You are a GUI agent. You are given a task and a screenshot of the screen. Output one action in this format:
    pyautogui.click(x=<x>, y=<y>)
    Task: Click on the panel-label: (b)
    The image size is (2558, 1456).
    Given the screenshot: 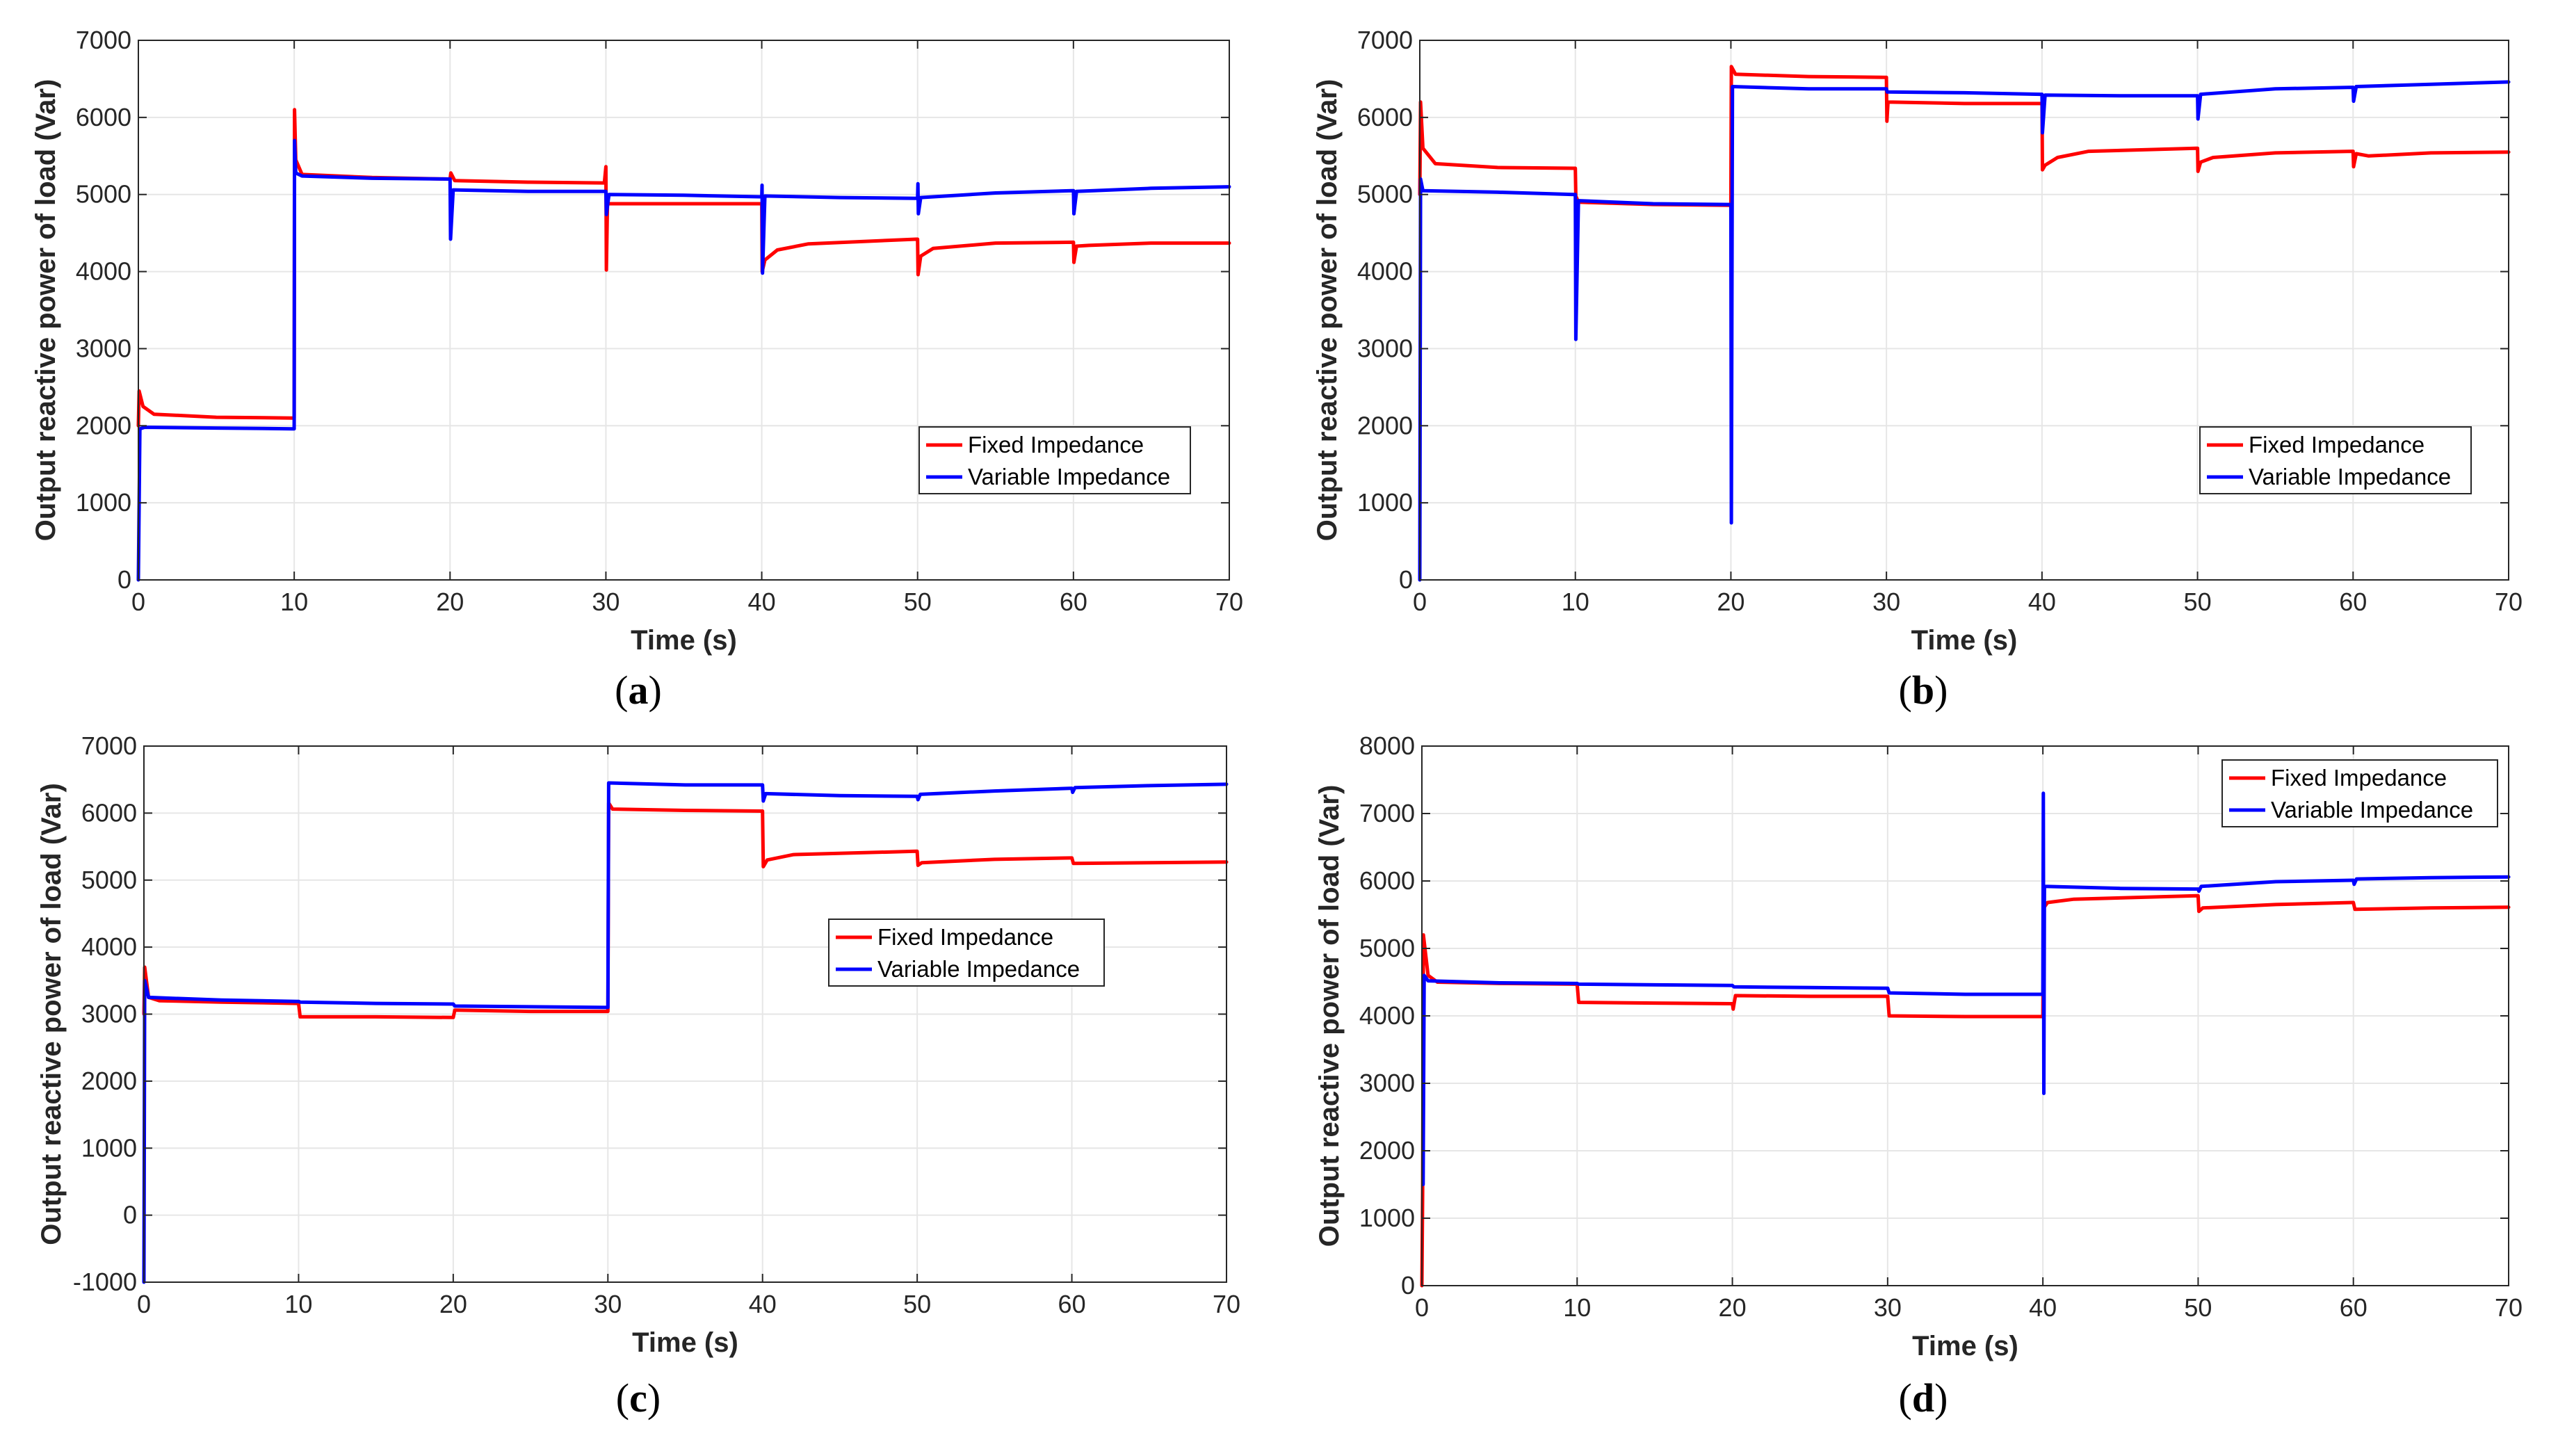 What is the action you would take?
    pyautogui.click(x=1923, y=690)
    